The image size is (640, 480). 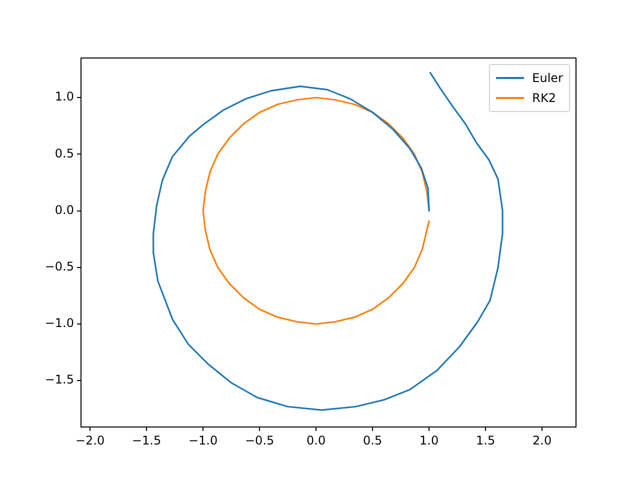 What do you see at coordinates (59, 379) in the screenshot?
I see `y-tick-label: −1.5` at bounding box center [59, 379].